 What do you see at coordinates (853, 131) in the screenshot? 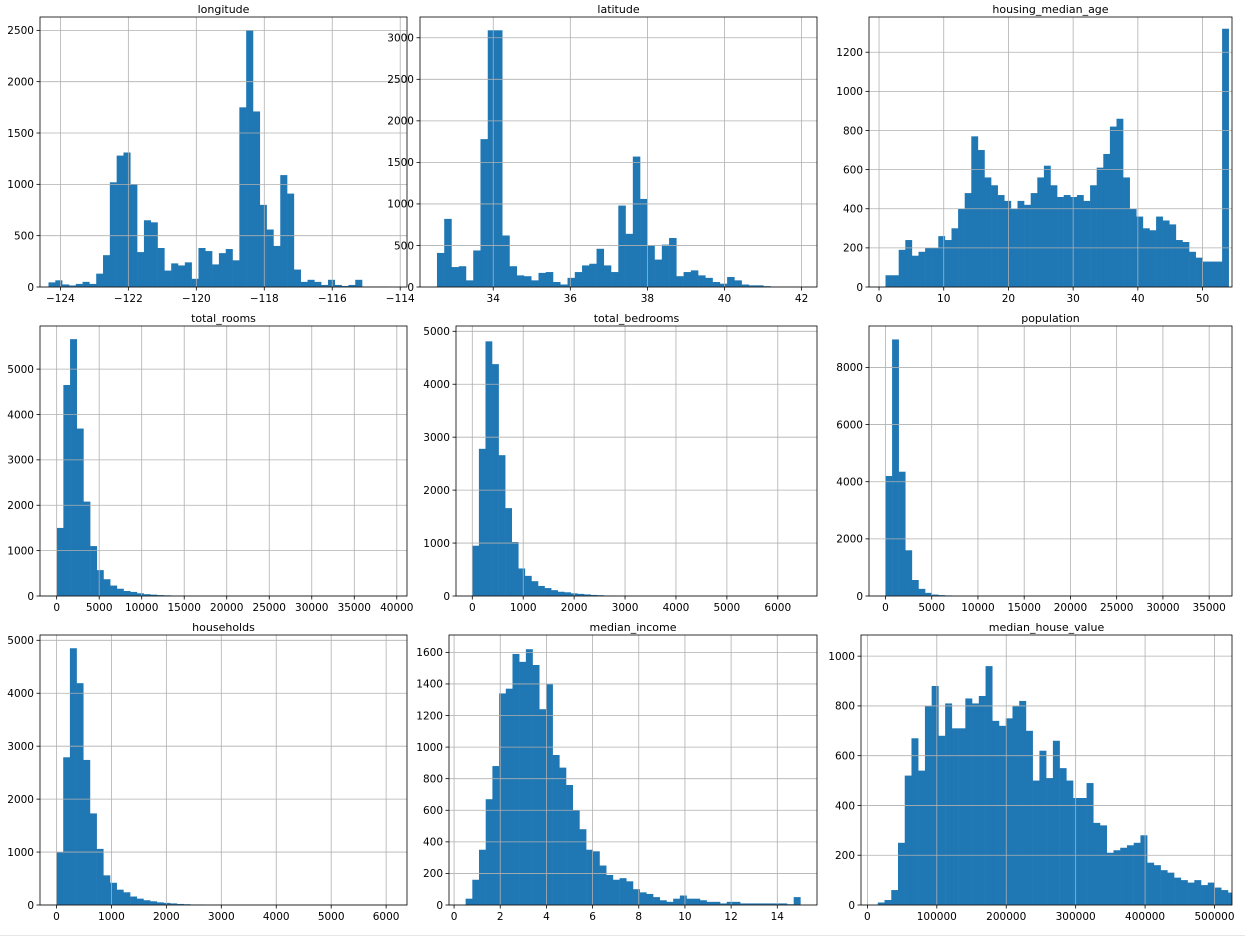
I see `y-tick-label: 800` at bounding box center [853, 131].